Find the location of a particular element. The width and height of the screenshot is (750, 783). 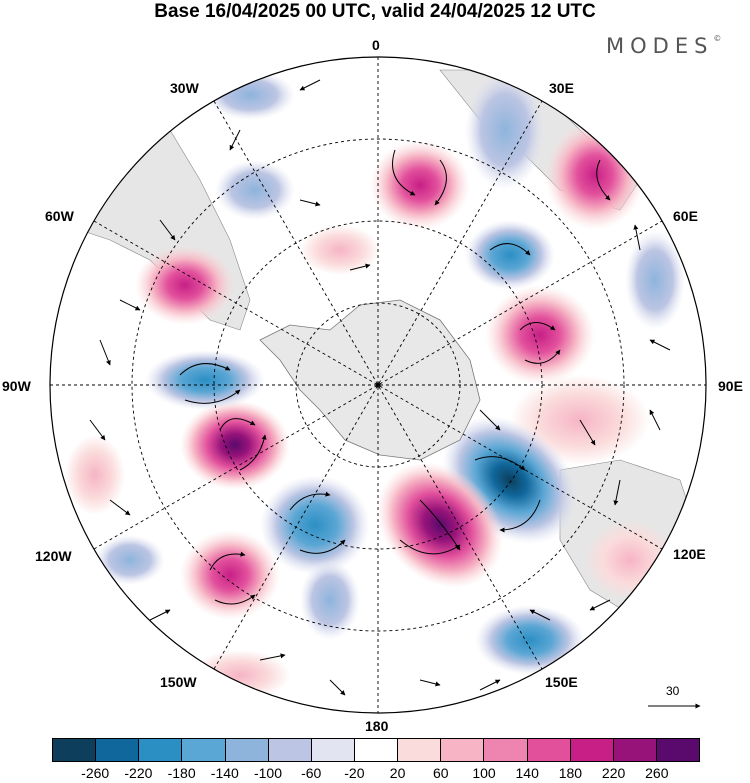

lon-label-90w: 90W is located at coordinates (16, 386).